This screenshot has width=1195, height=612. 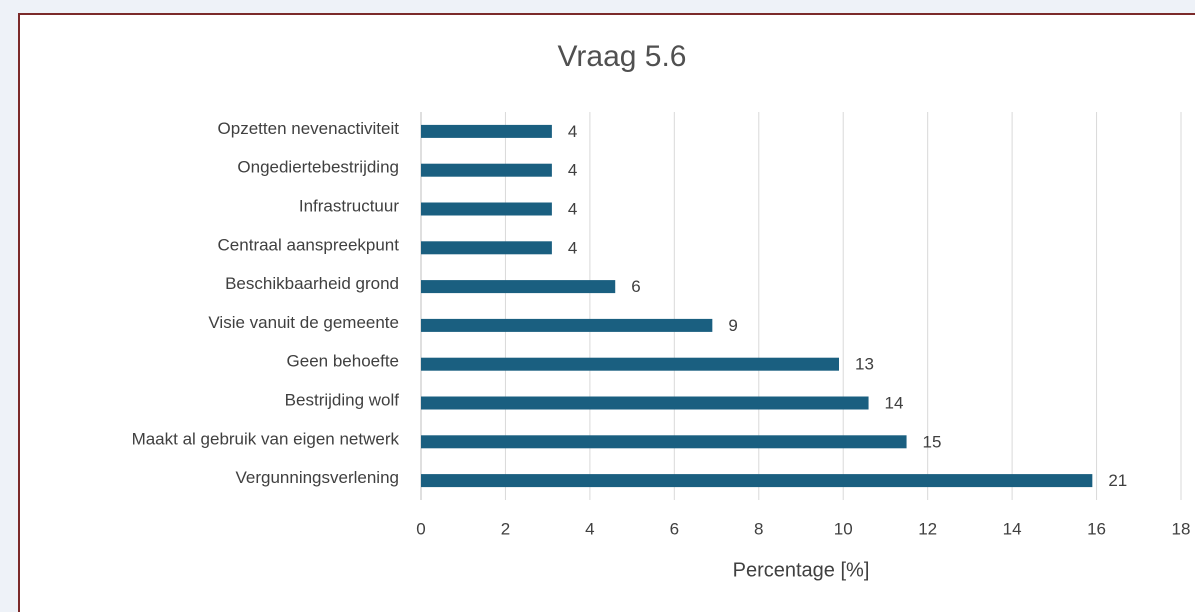 What do you see at coordinates (864, 364) in the screenshot?
I see `data-label: 13` at bounding box center [864, 364].